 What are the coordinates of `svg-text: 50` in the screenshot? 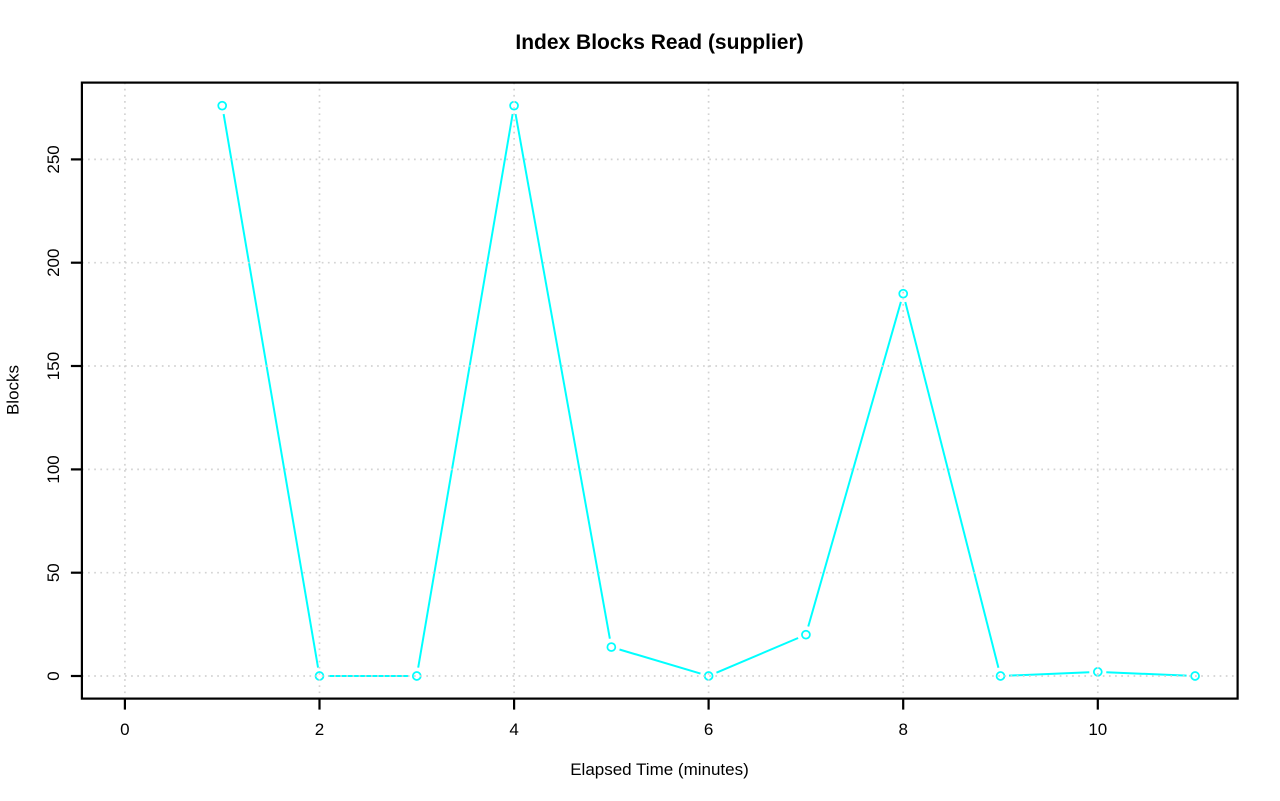 It's located at (53, 572).